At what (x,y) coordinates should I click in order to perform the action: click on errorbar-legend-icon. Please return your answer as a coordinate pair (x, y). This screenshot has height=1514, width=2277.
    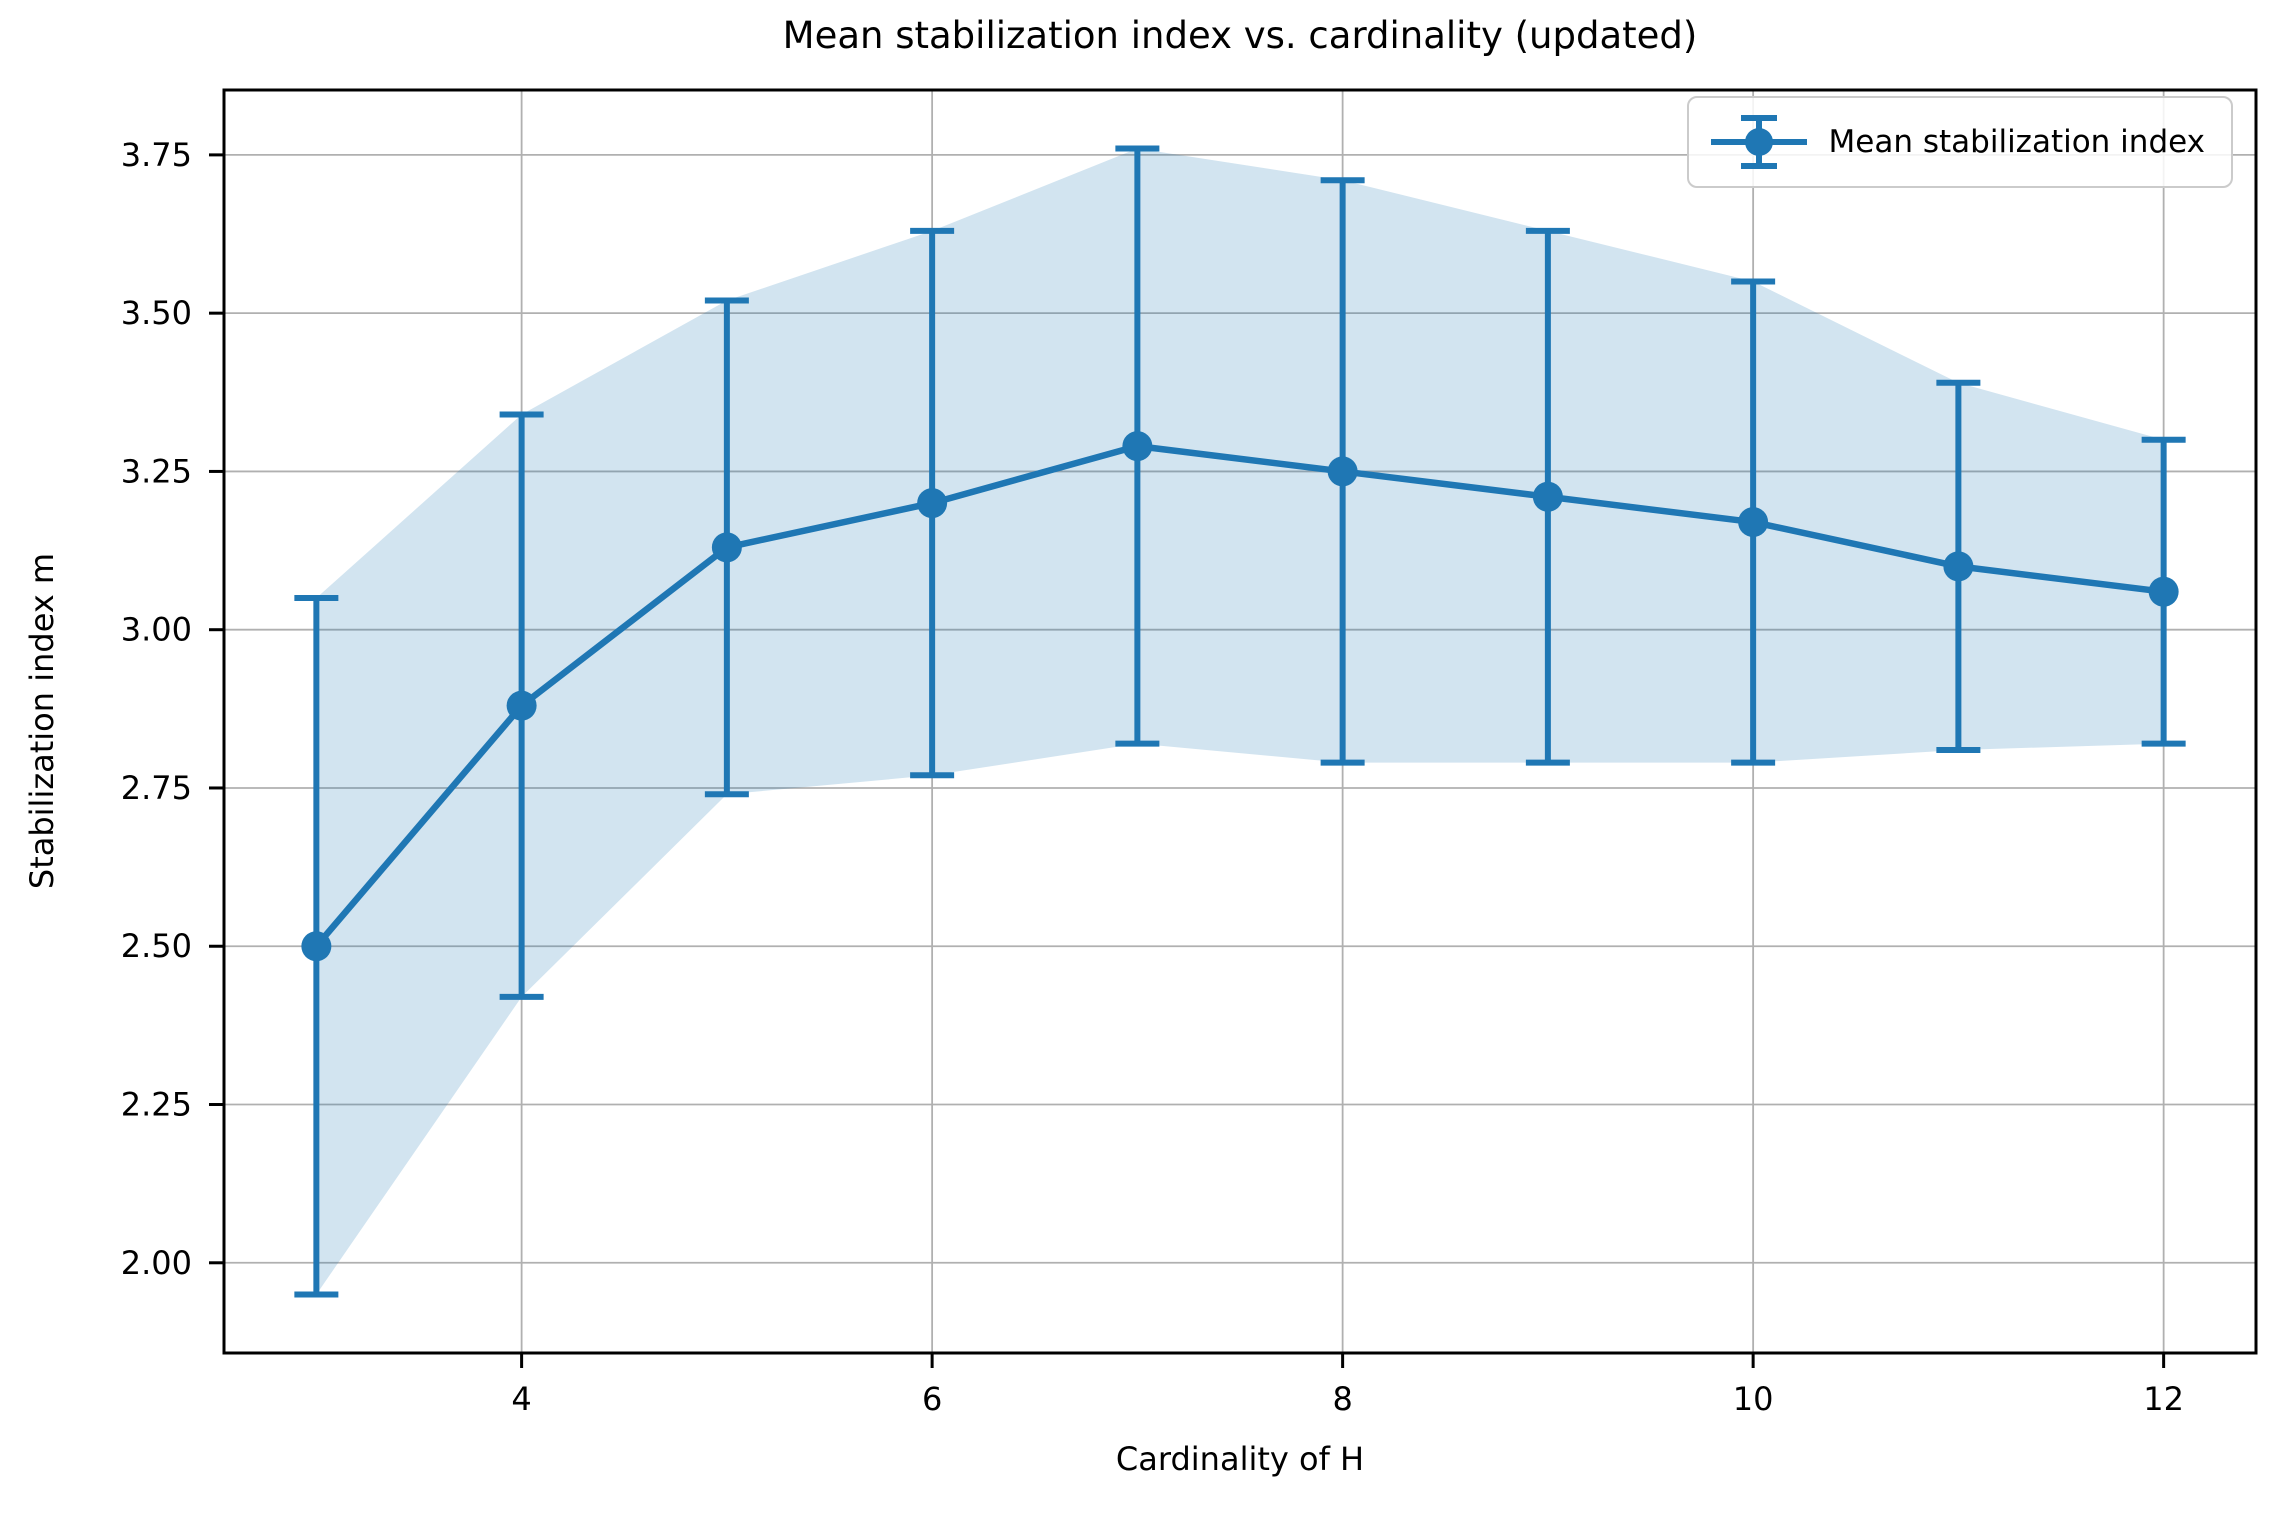
    Looking at the image, I should click on (1758, 142).